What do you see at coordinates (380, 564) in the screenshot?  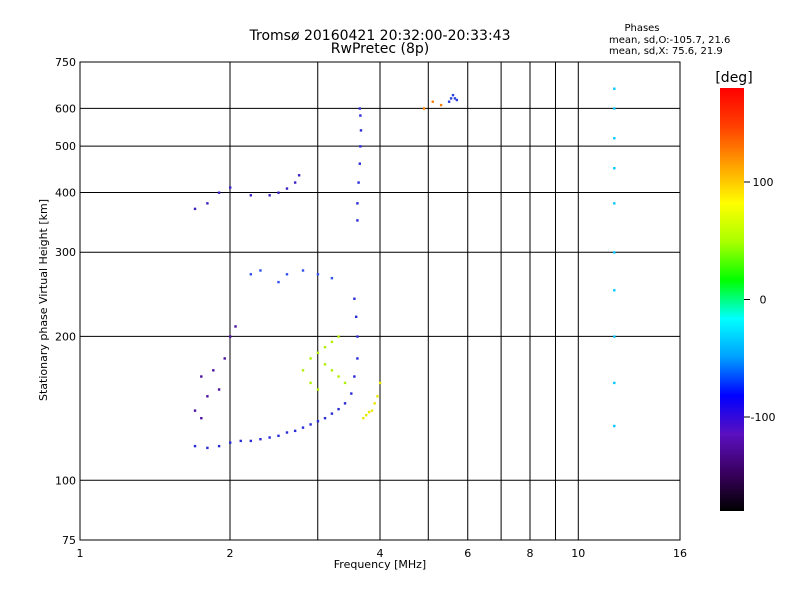 I see `x-axis-label: Frequency [MHz]` at bounding box center [380, 564].